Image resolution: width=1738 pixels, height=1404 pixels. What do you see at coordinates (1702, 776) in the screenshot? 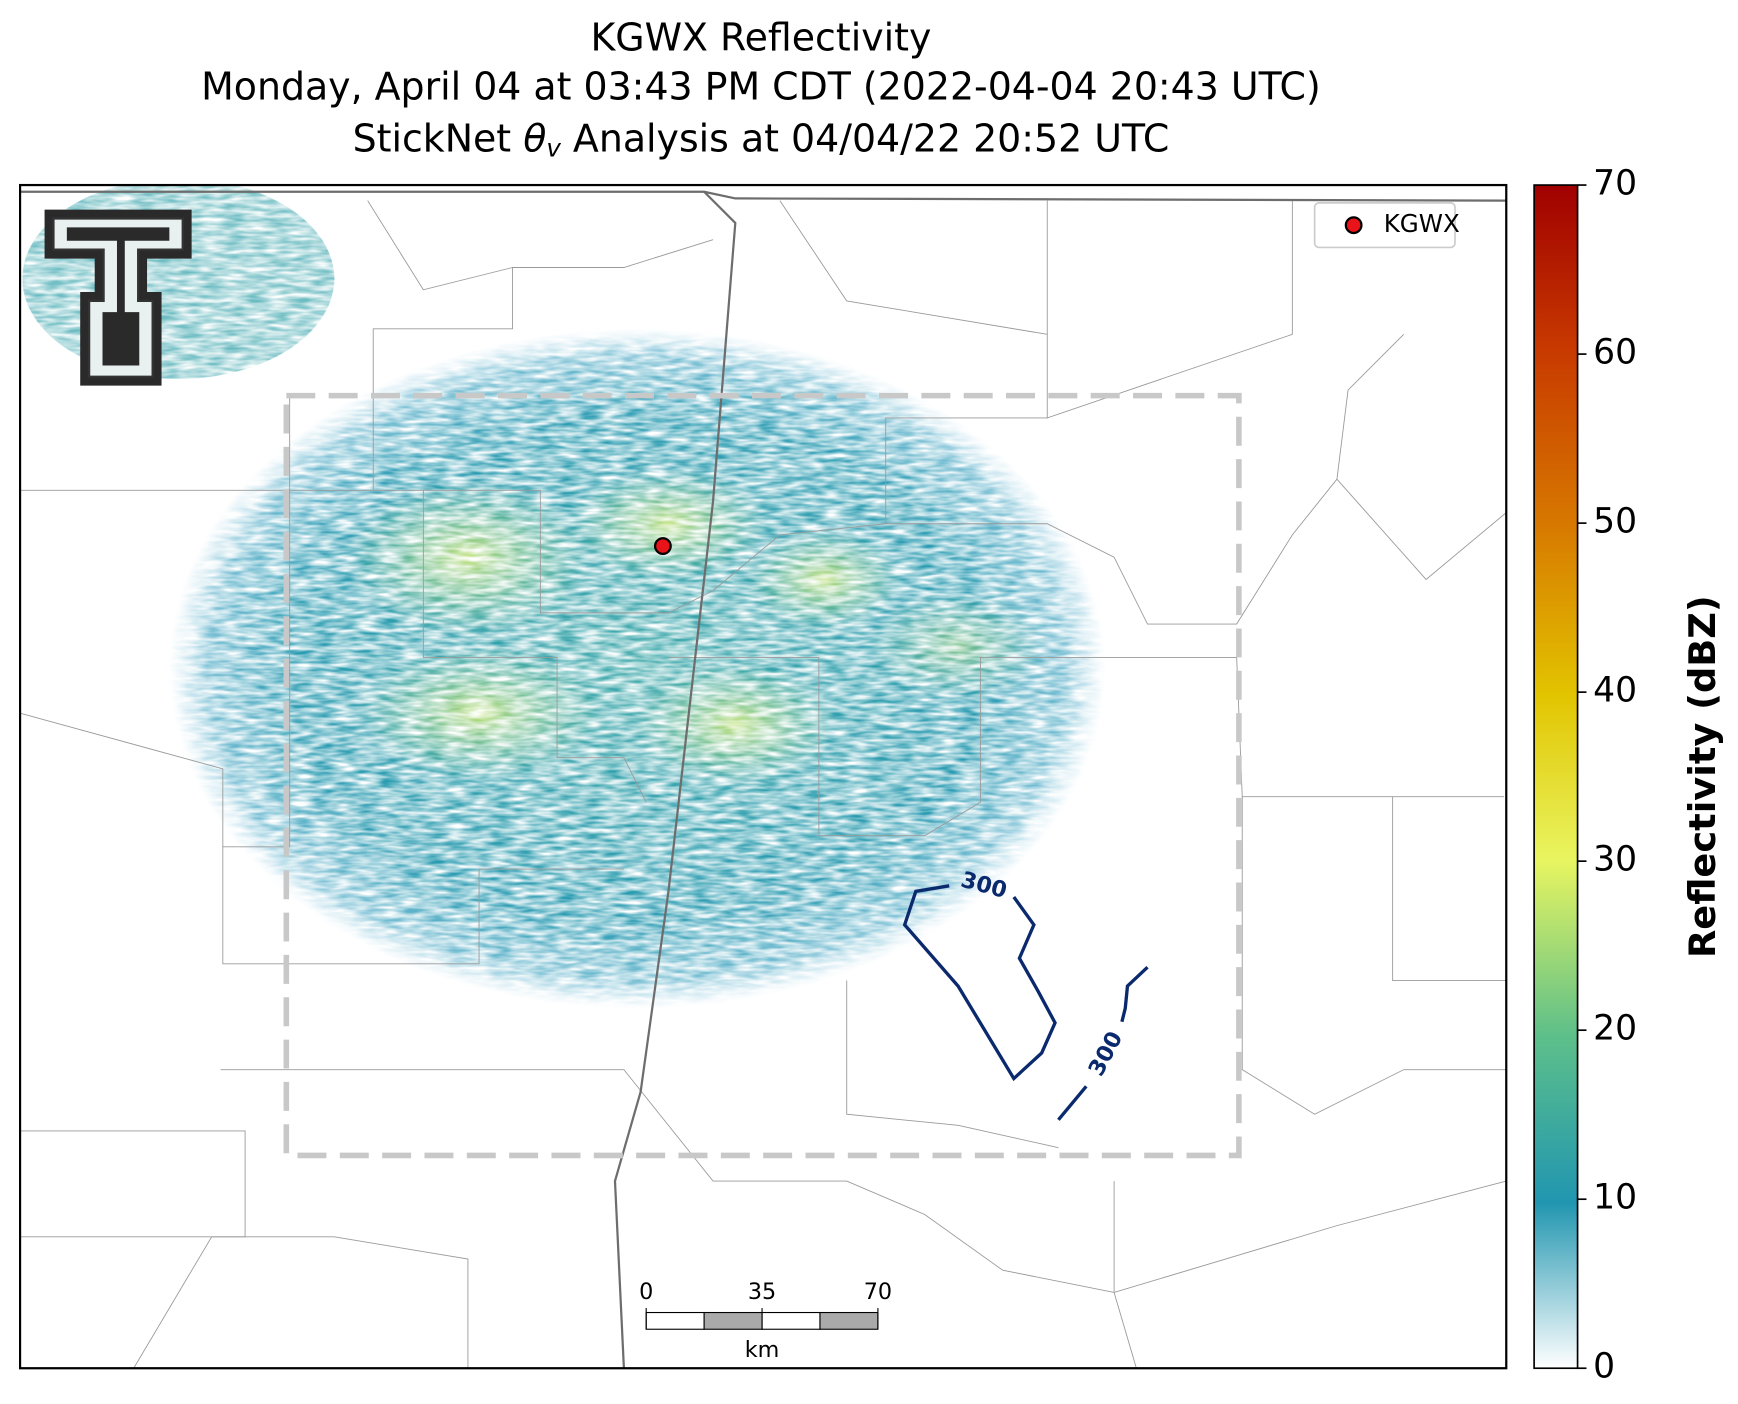
I see `colorbar-label: Reflectivity (dBZ)` at bounding box center [1702, 776].